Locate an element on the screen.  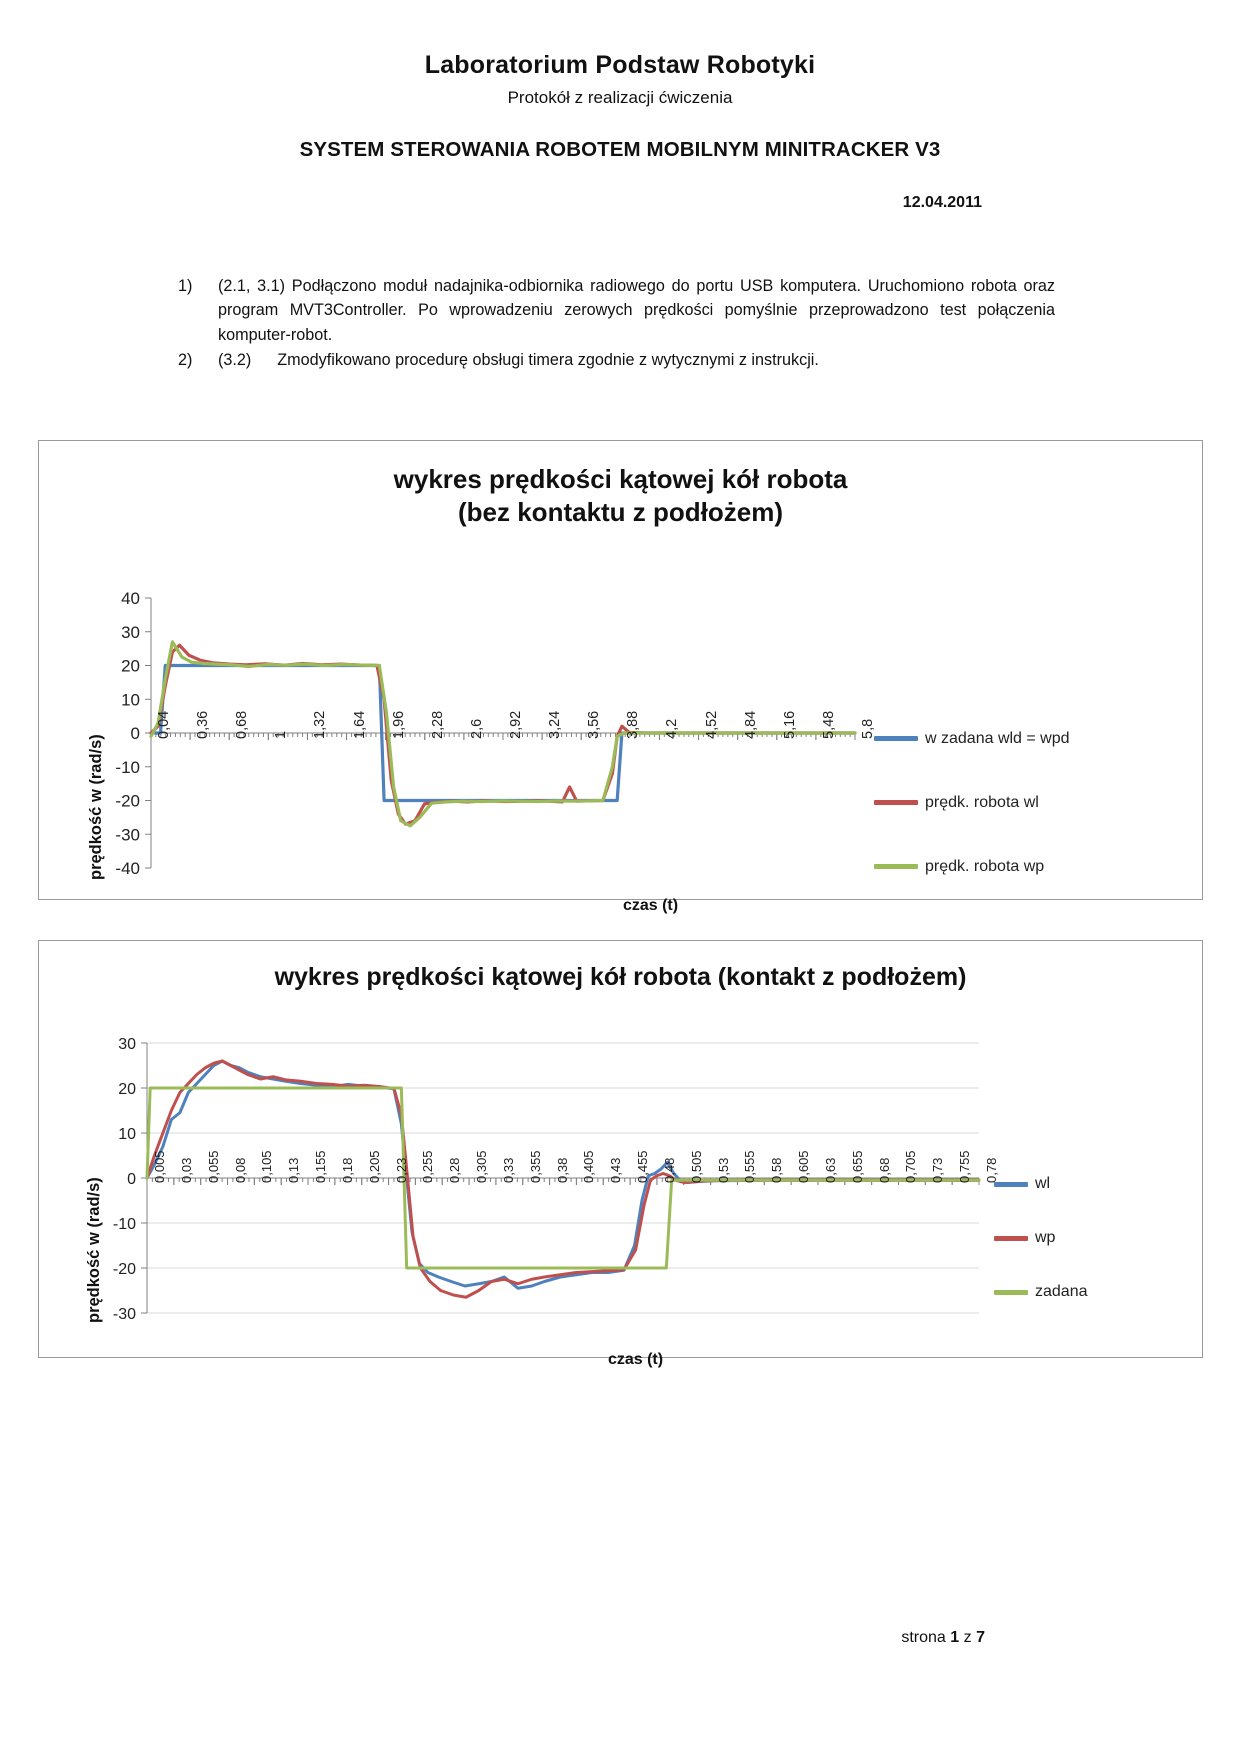
legend-label: w zadana wld = wpd is located at coordinates (997, 738).